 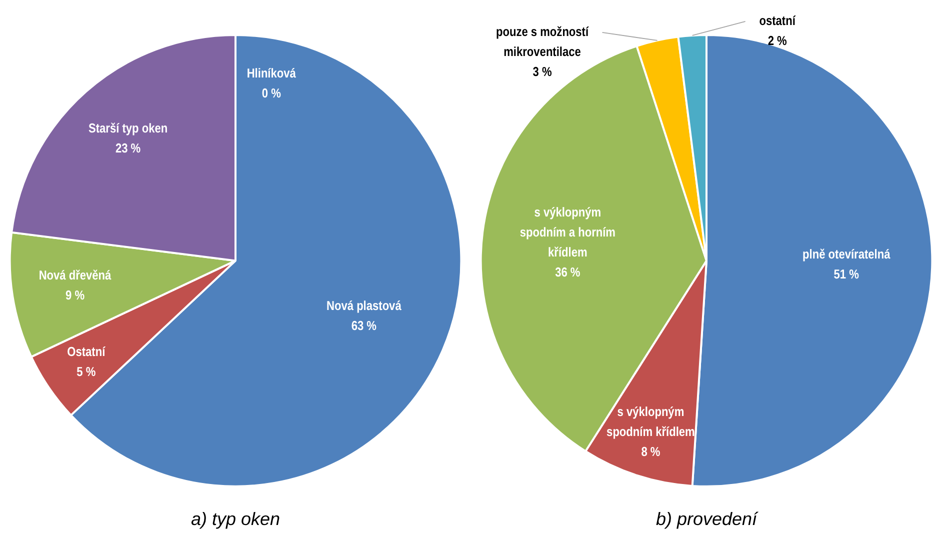 I want to click on data-label: 5 %, so click(x=86, y=371).